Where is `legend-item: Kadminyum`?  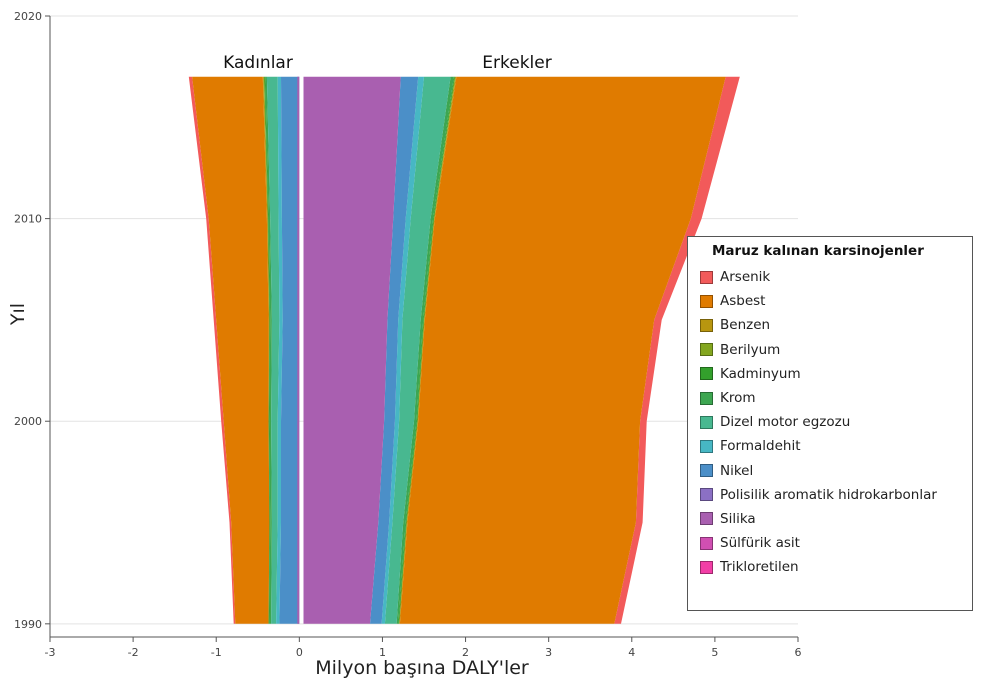
legend-item: Kadminyum is located at coordinates (836, 374).